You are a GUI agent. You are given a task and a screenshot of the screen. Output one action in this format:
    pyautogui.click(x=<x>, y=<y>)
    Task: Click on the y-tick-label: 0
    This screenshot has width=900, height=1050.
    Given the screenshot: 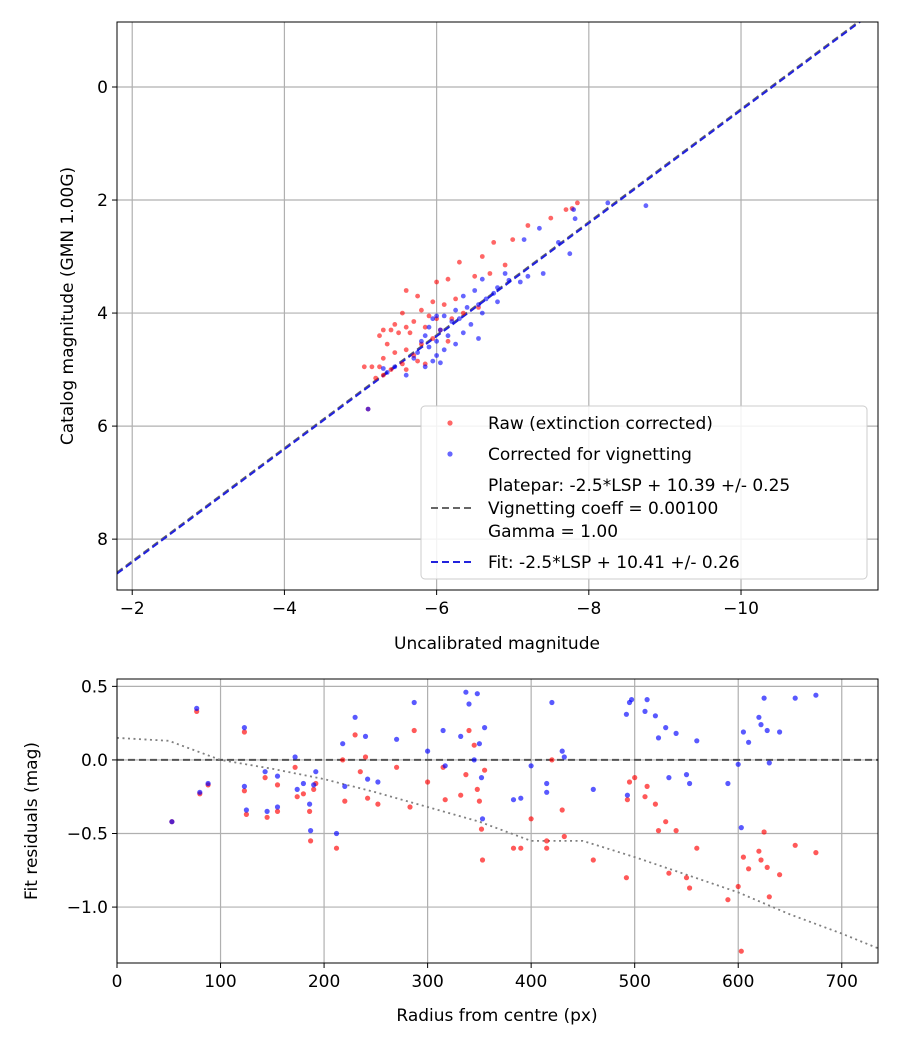 What is the action you would take?
    pyautogui.click(x=102, y=88)
    